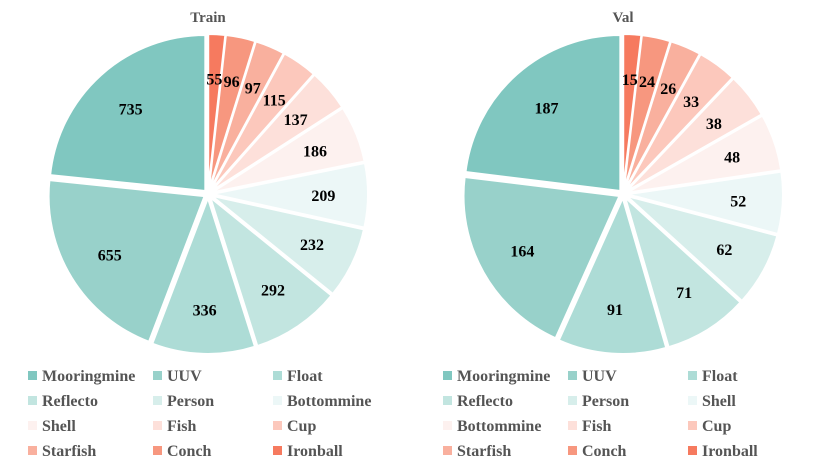 This screenshot has width=831, height=467. Describe the element at coordinates (447, 450) in the screenshot. I see `legend-swatch-val-starfish` at that location.